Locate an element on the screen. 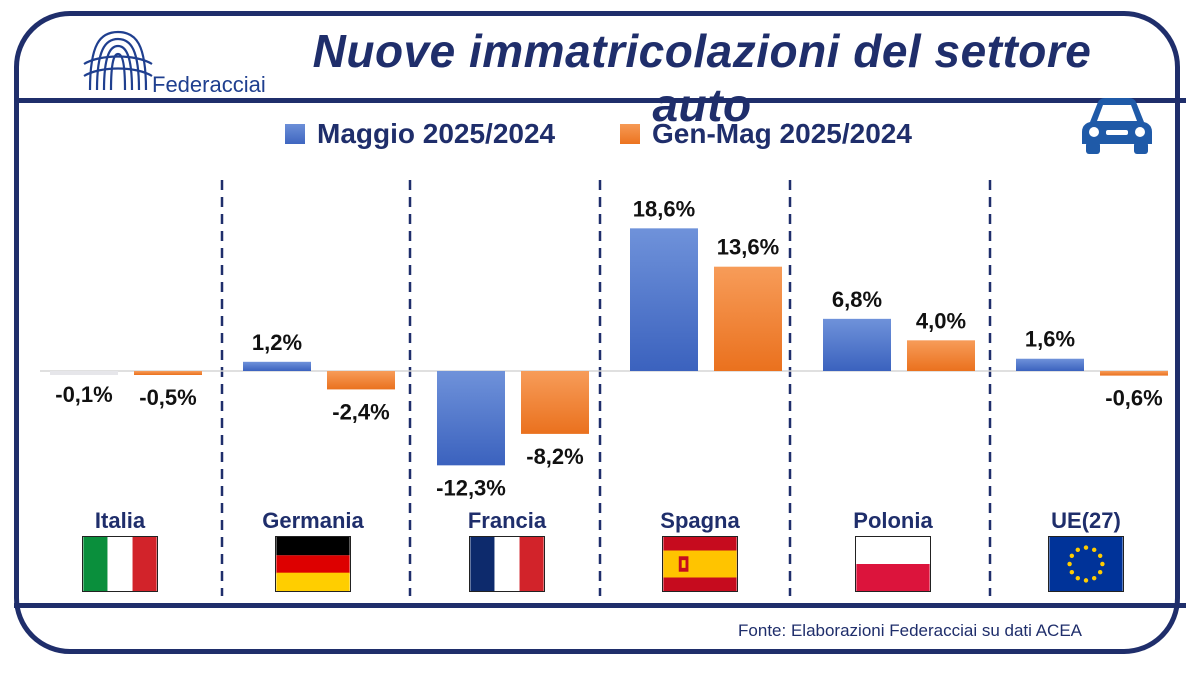 The height and width of the screenshot is (675, 1200). data-label: 1,2% is located at coordinates (277, 342).